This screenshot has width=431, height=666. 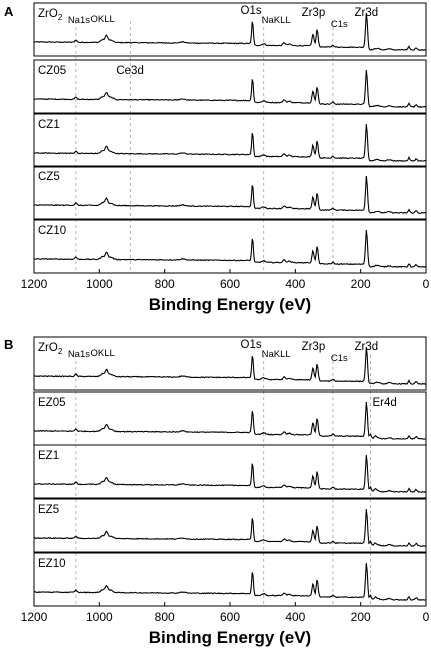 What do you see at coordinates (49, 177) in the screenshot?
I see `sample-label: CZ5` at bounding box center [49, 177].